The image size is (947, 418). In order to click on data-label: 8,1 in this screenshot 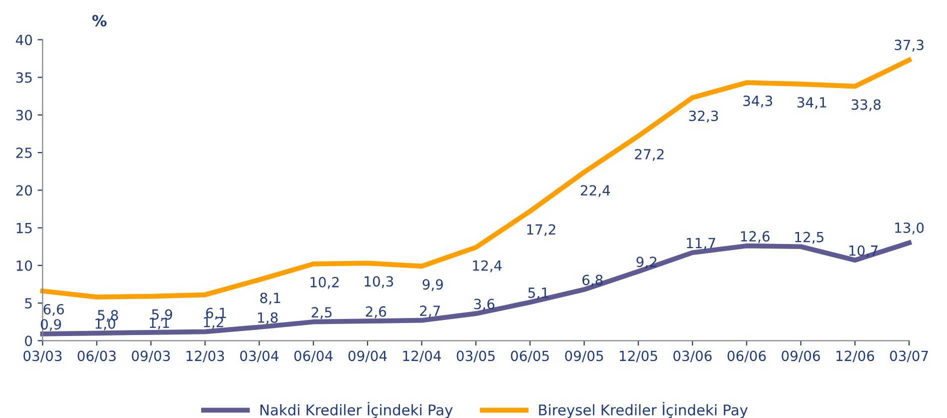, I will do `click(270, 298)`.